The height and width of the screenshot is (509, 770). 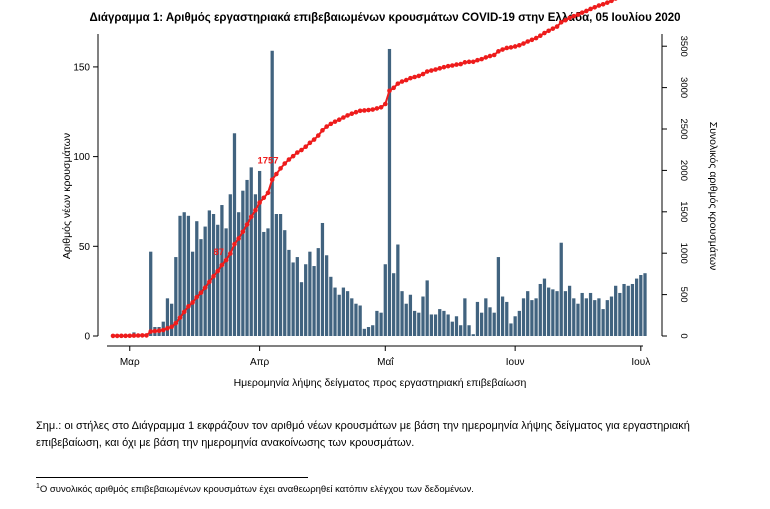 What do you see at coordinates (267, 160) in the screenshot?
I see `cumulative-label: 1757` at bounding box center [267, 160].